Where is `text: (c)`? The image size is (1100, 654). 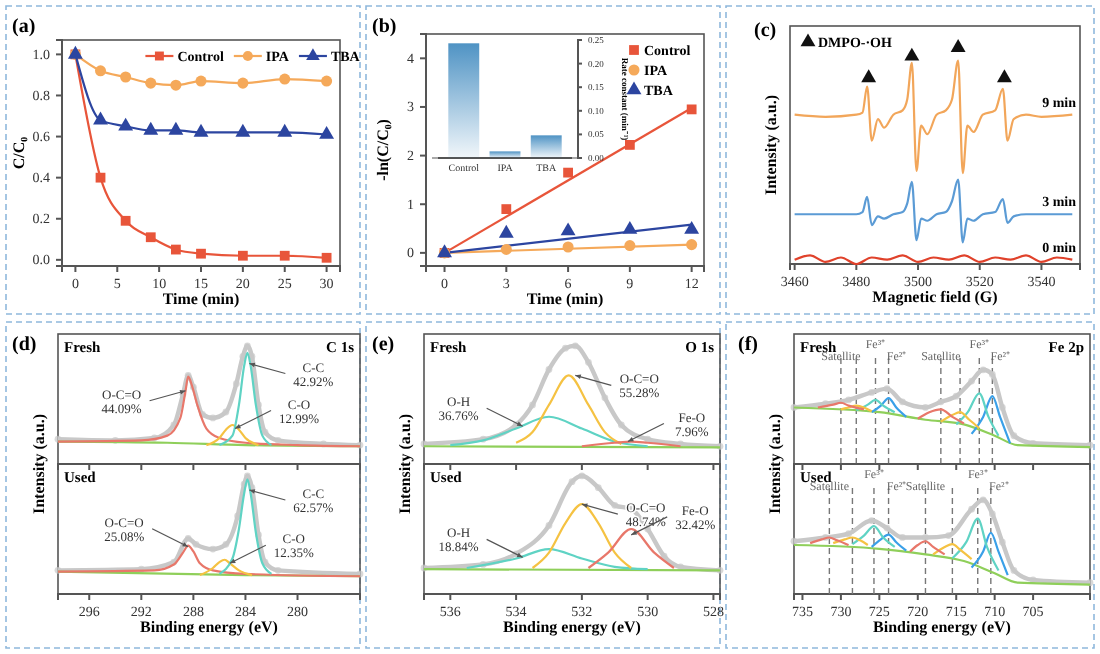 text: (c) is located at coordinates (765, 31).